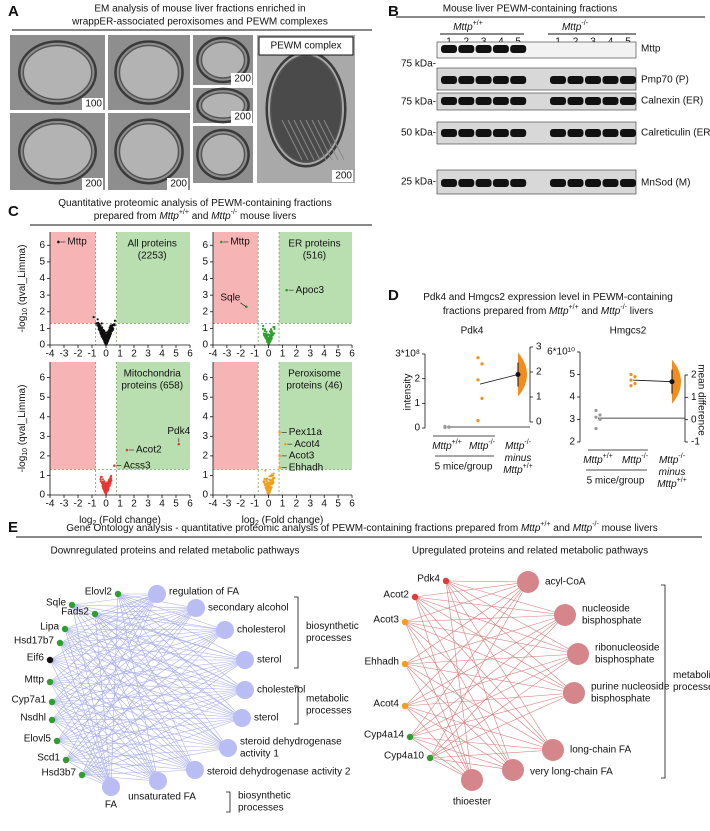 The image size is (710, 831). What do you see at coordinates (584, 23) in the screenshot?
I see `genotype-label-part: -/-` at bounding box center [584, 23].